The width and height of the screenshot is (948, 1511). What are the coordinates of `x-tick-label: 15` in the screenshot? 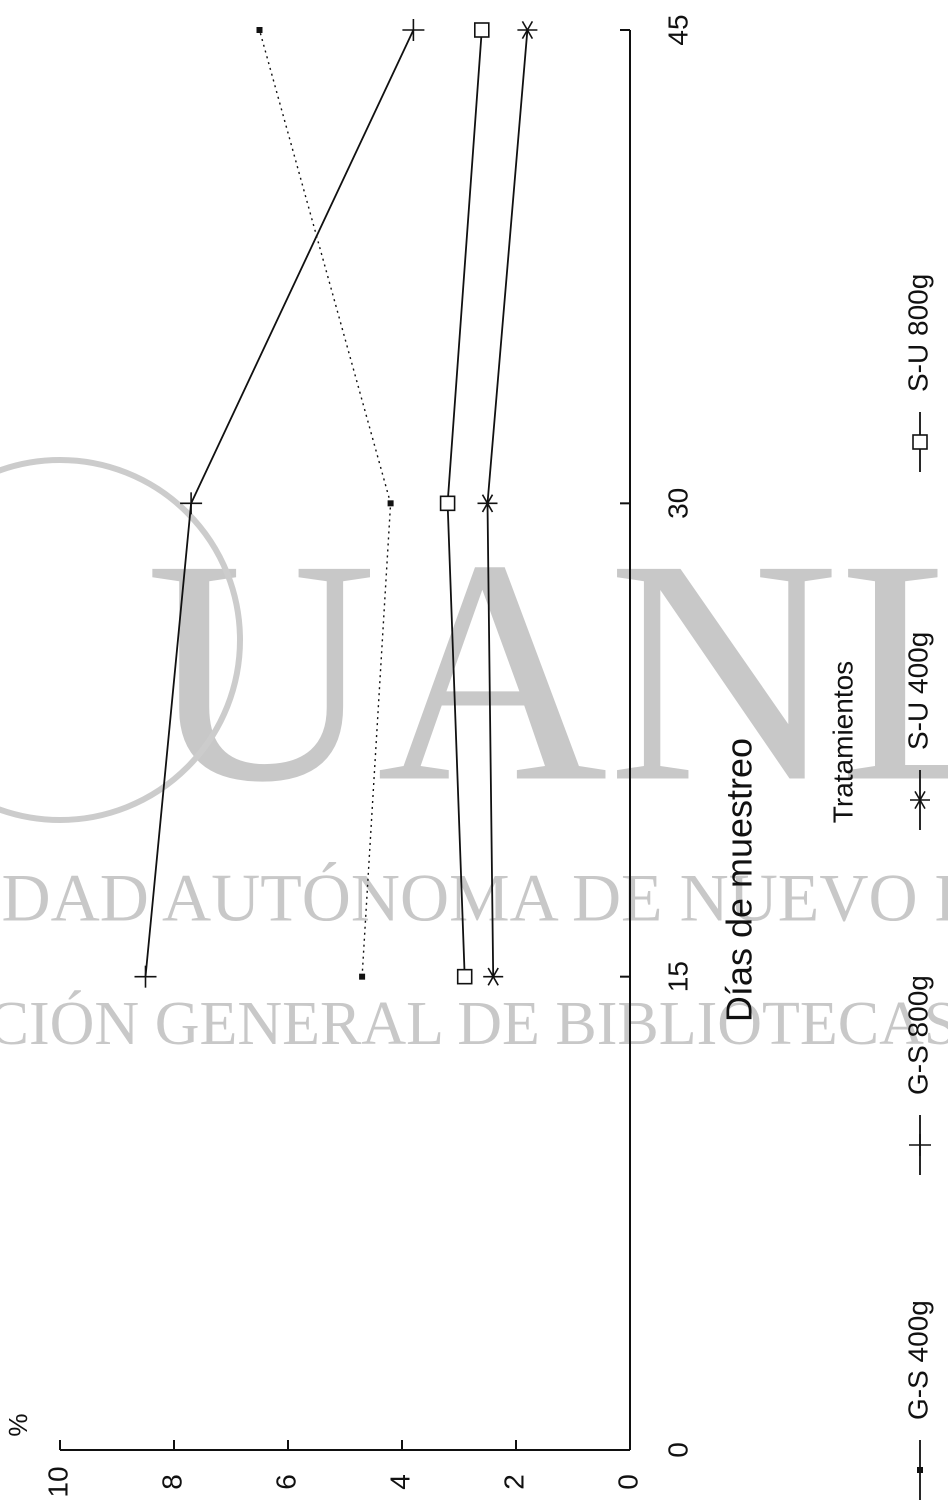 It's located at (677, 976).